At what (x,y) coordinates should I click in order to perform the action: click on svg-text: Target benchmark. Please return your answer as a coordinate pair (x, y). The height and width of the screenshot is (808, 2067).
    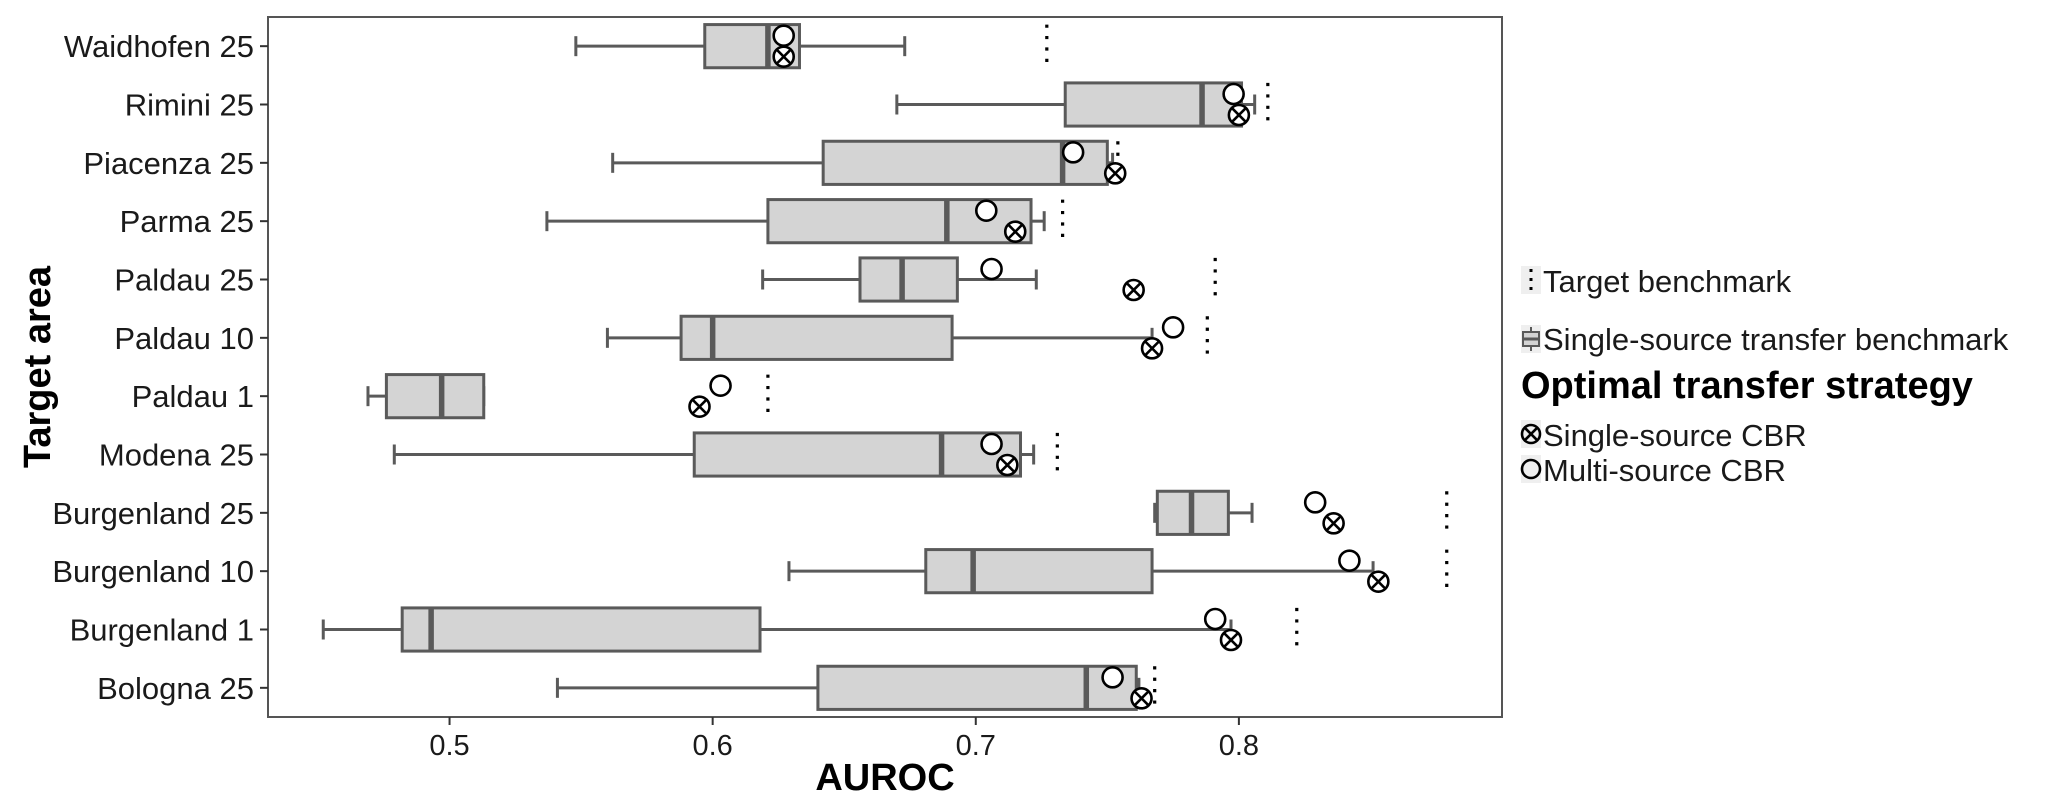
    Looking at the image, I should click on (1667, 281).